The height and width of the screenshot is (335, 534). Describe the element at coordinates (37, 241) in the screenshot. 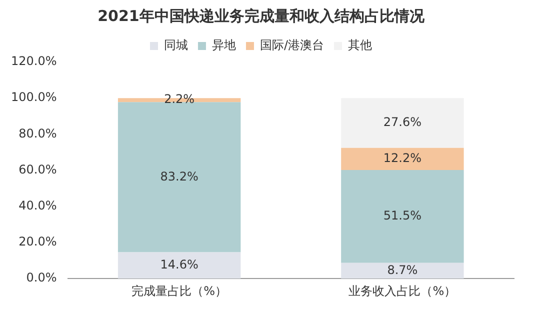

I see `y-tick-label: 20.0%` at that location.